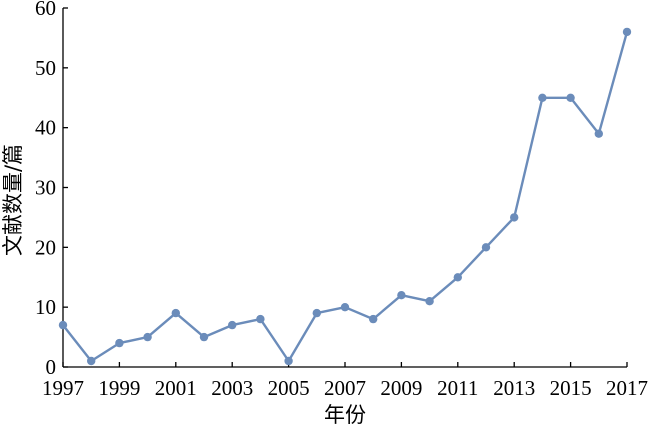  Describe the element at coordinates (345, 415) in the screenshot. I see `x-axis-title: 年份` at that location.